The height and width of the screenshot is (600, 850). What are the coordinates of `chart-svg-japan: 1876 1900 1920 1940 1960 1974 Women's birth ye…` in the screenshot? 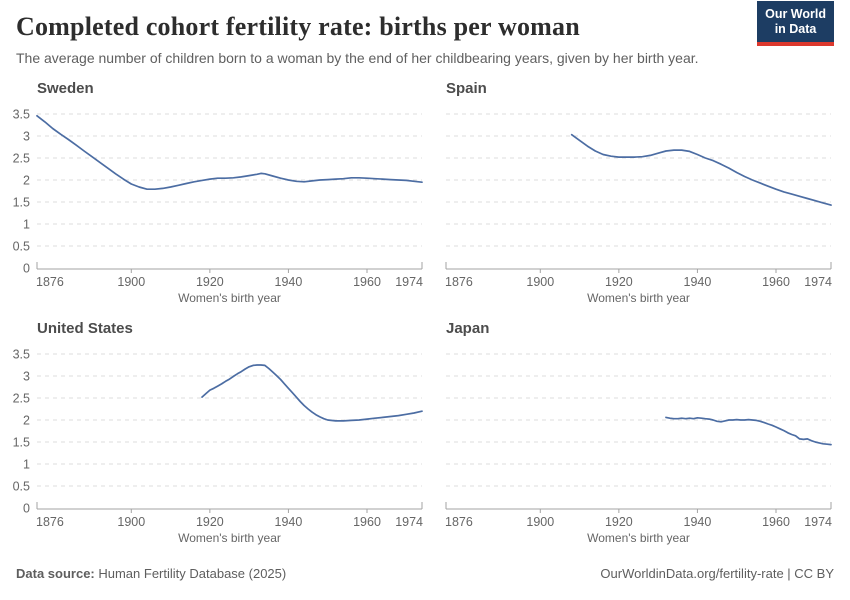 It's located at (638, 449).